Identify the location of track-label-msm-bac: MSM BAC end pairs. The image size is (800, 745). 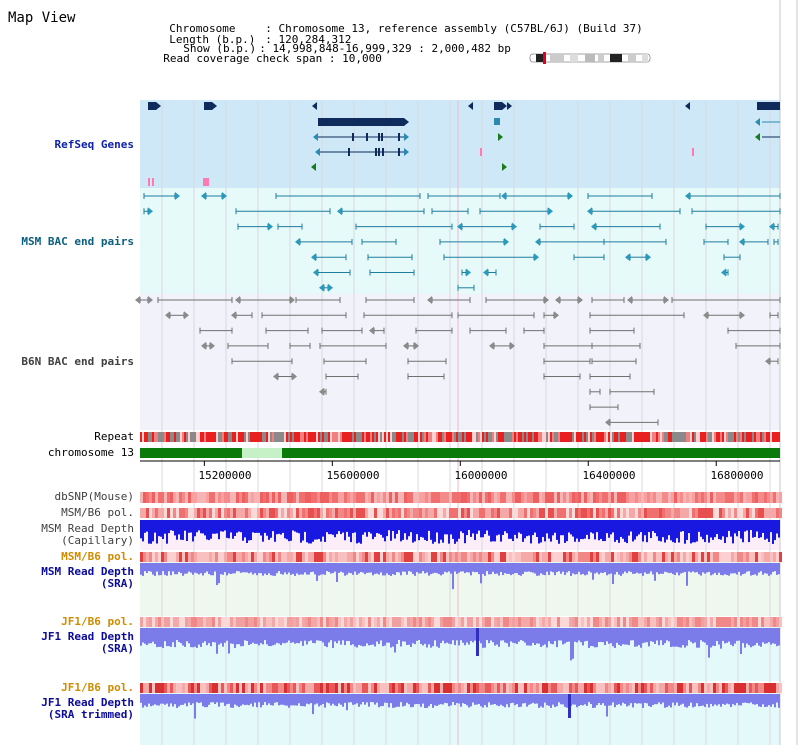
(77, 241).